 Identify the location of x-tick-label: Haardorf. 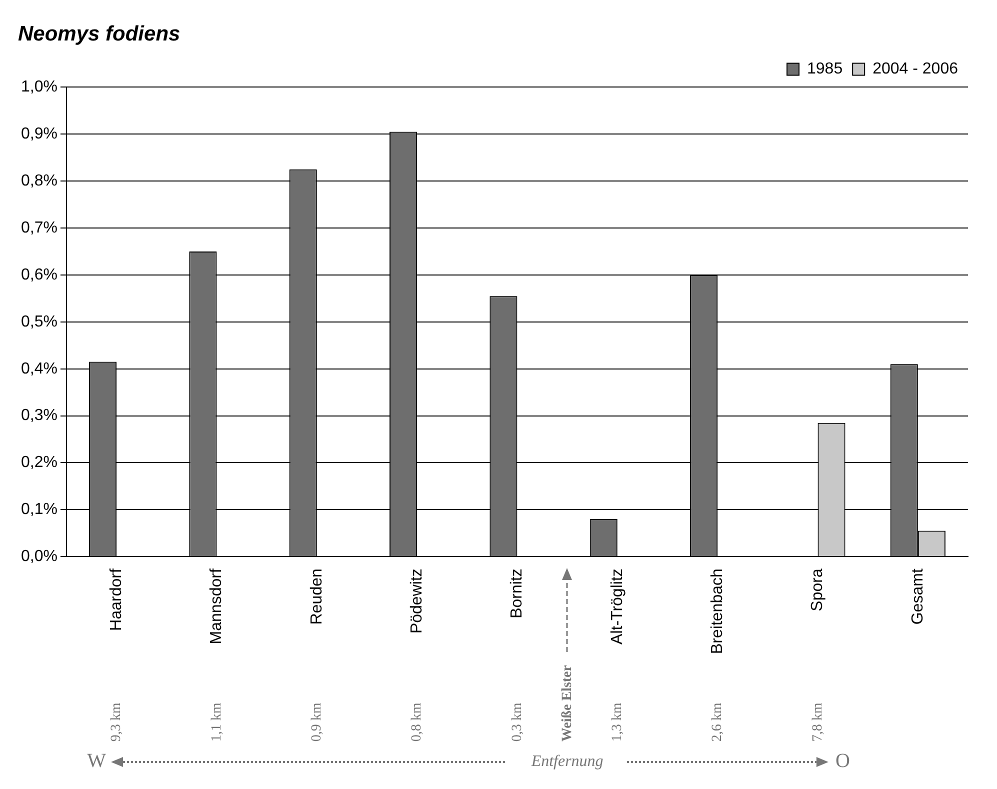
(116, 599).